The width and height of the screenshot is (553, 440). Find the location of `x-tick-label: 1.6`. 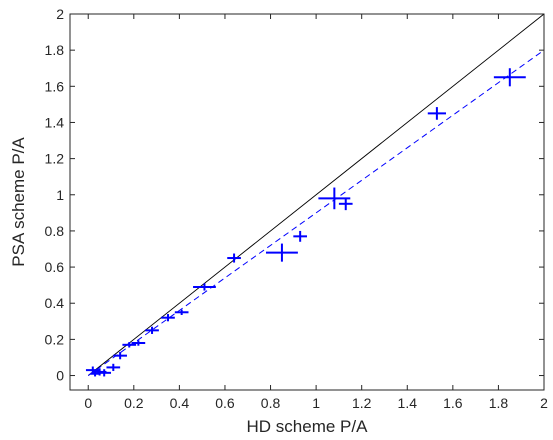

x-tick-label: 1.6 is located at coordinates (453, 403).